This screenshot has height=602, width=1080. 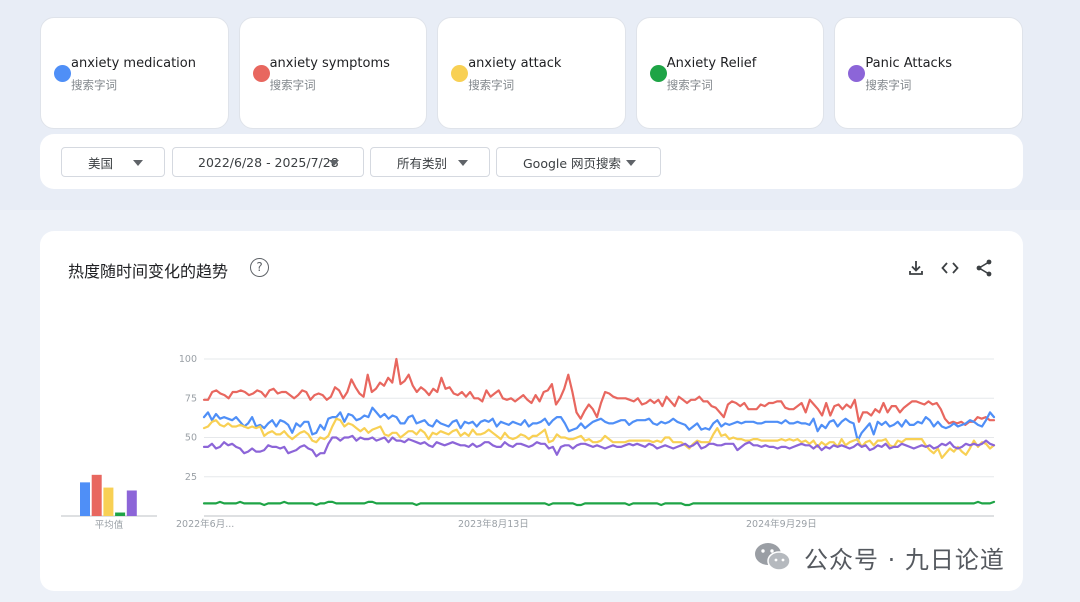 What do you see at coordinates (422, 163) in the screenshot?
I see `category-value: 所有类别` at bounding box center [422, 163].